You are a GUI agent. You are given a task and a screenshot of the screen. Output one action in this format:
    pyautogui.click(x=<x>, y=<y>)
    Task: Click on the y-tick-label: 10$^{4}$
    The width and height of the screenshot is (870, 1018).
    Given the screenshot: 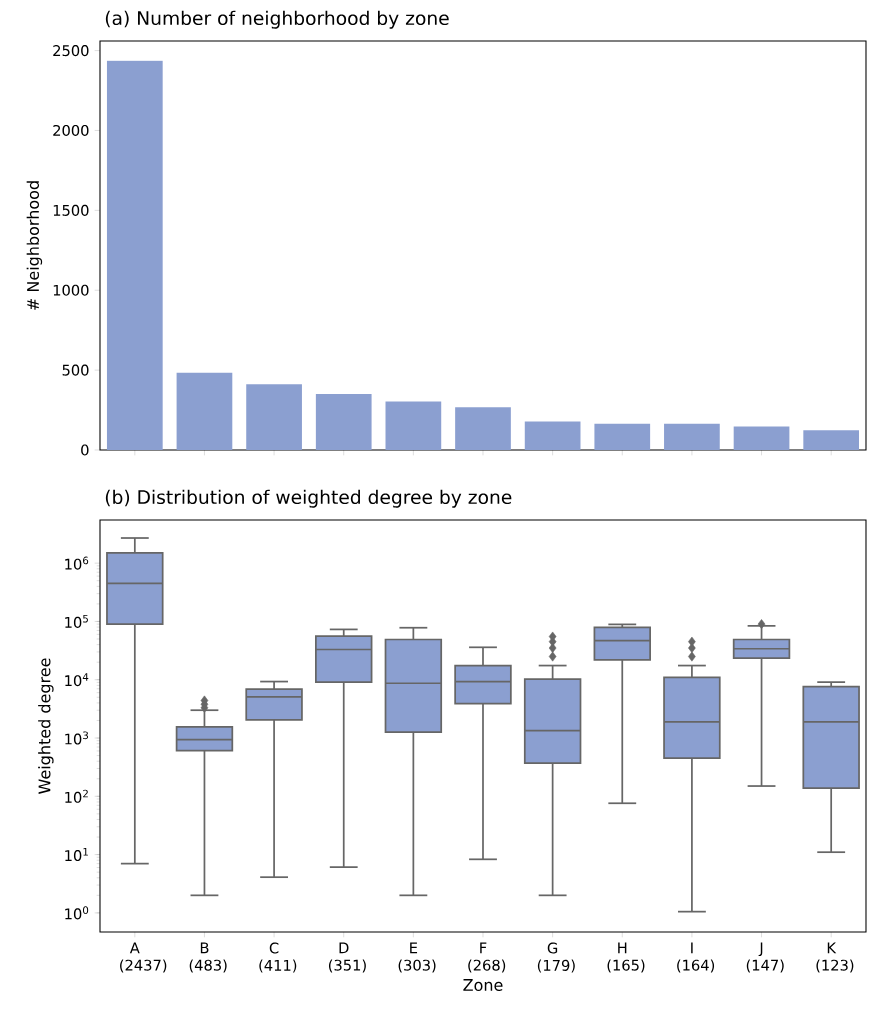 What is the action you would take?
    pyautogui.click(x=77, y=680)
    